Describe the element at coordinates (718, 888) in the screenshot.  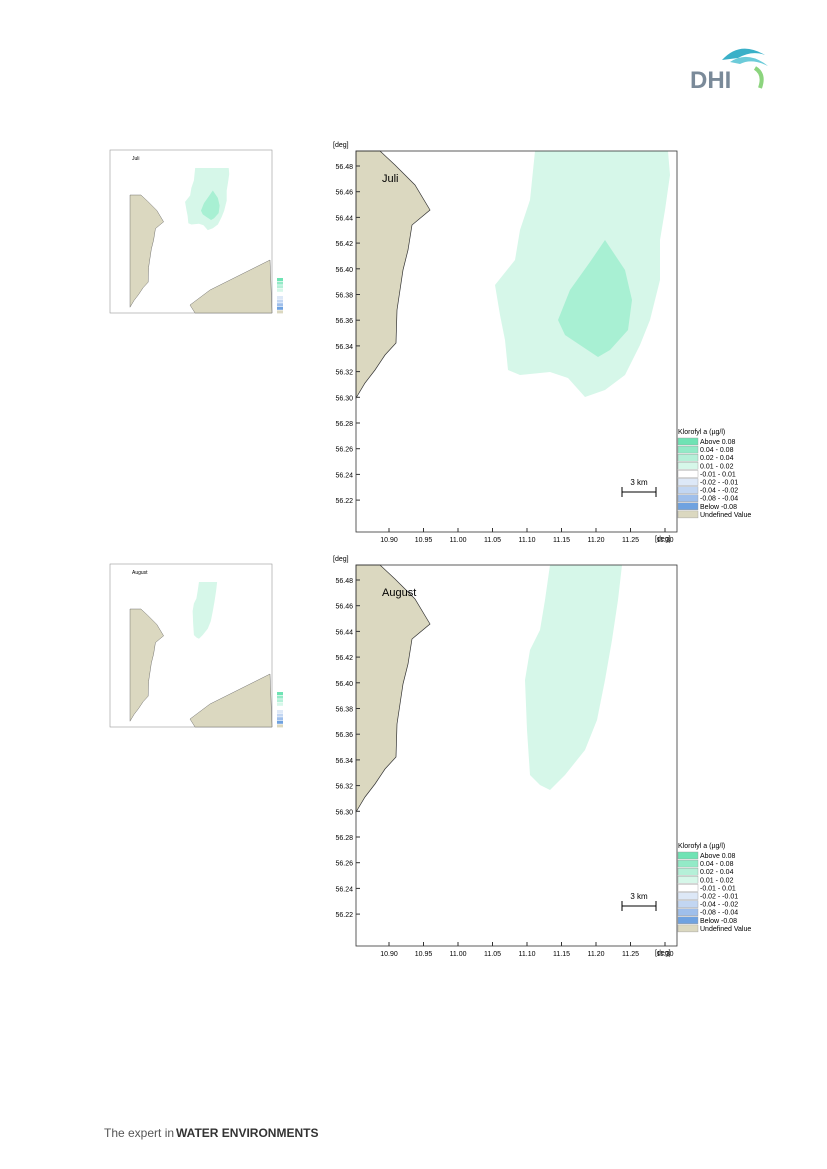
I see `legend-label: -0.01 - 0.01` at that location.